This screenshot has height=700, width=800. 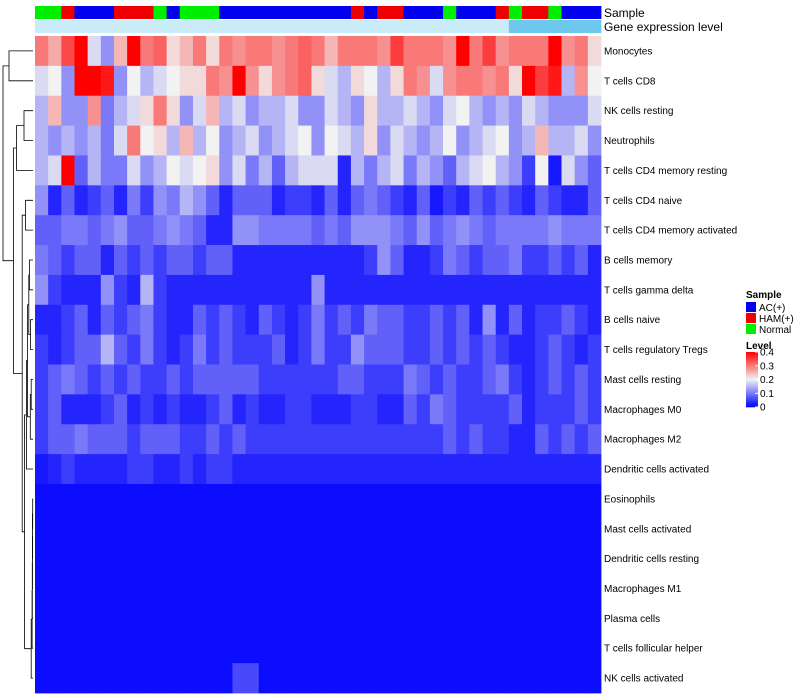 I want to click on row-label: B cells memory, so click(x=638, y=261).